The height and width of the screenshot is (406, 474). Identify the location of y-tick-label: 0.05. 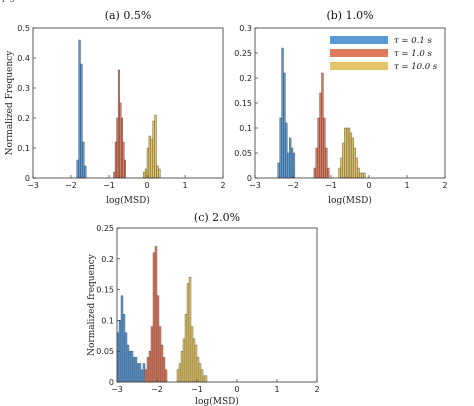
(243, 153).